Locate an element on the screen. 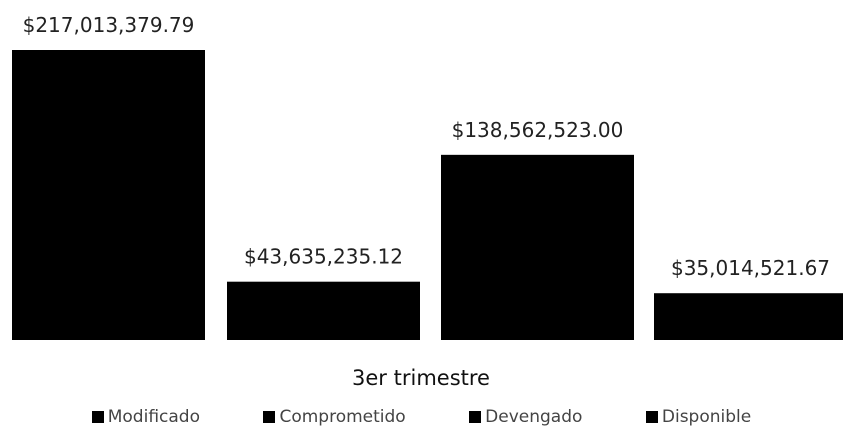  legend-label: Disponible is located at coordinates (706, 417).